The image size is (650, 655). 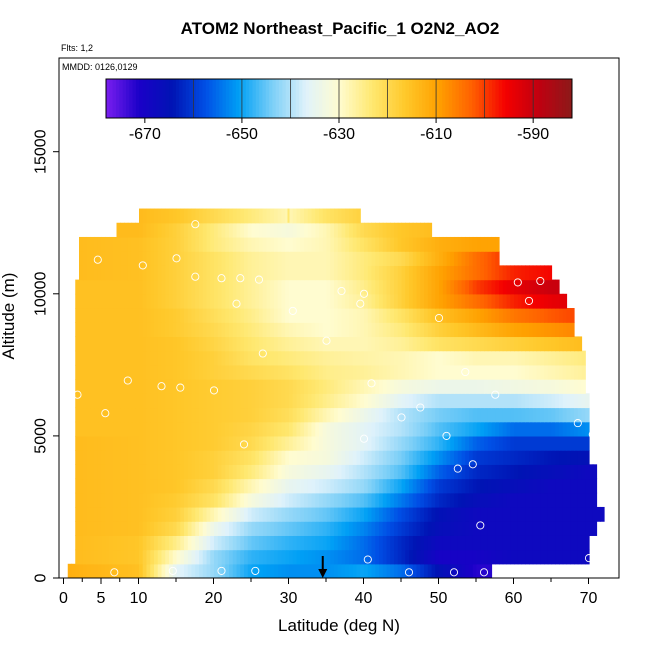 What do you see at coordinates (41, 577) in the screenshot?
I see `y-tick-label: 0` at bounding box center [41, 577].